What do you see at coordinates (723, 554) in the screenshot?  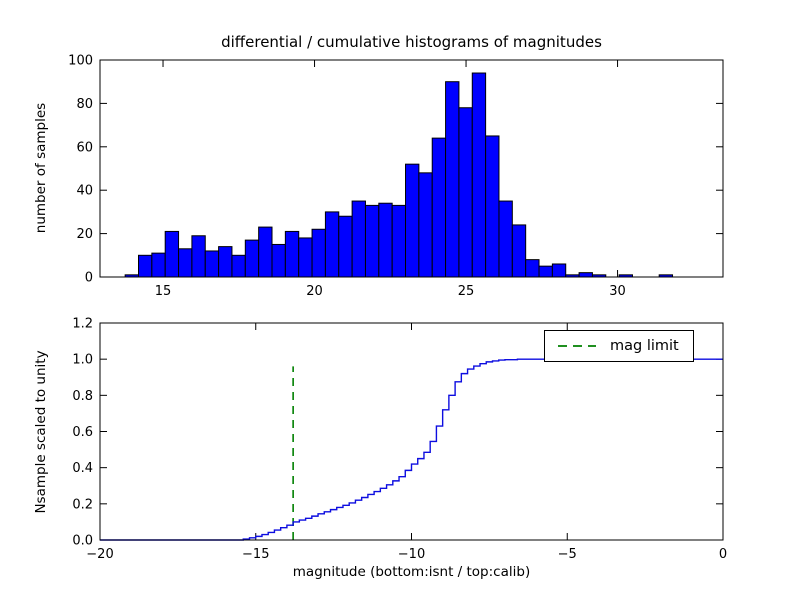 I see `x-tick-label: 0` at bounding box center [723, 554].